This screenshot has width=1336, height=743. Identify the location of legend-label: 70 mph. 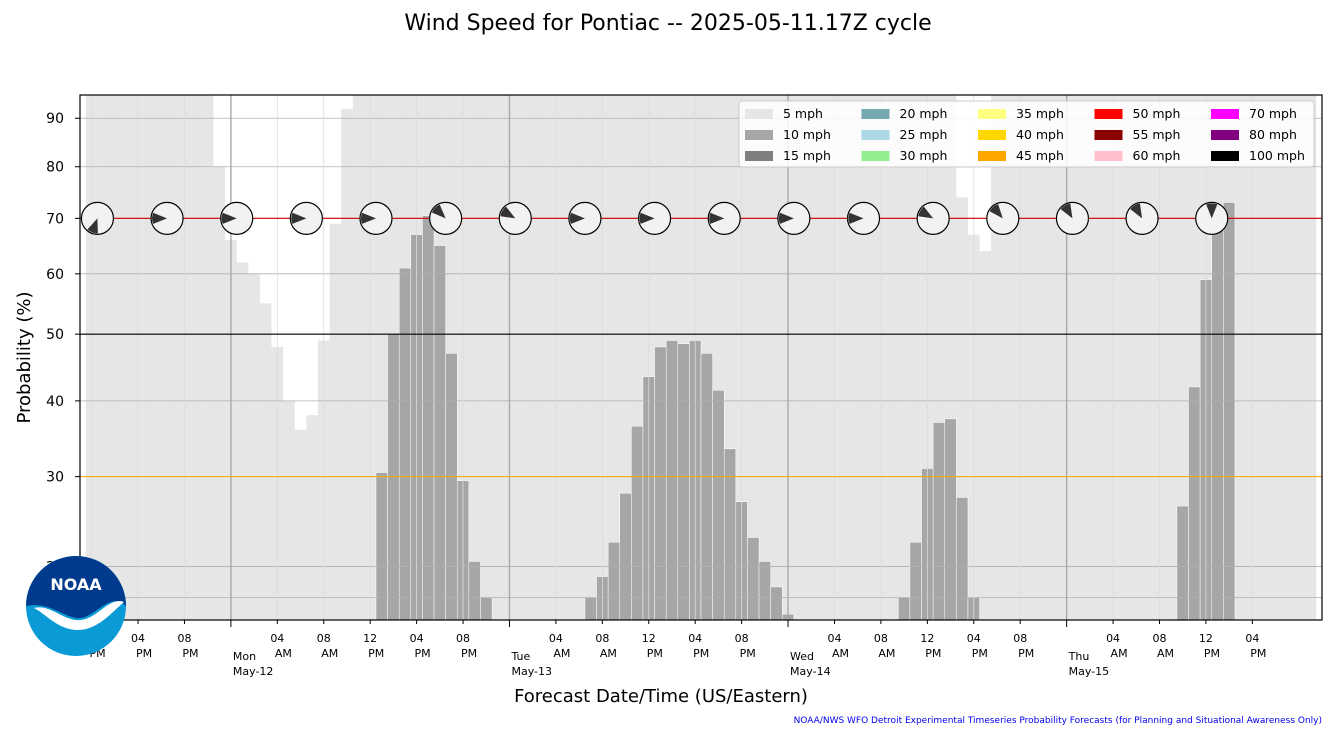
(1273, 113).